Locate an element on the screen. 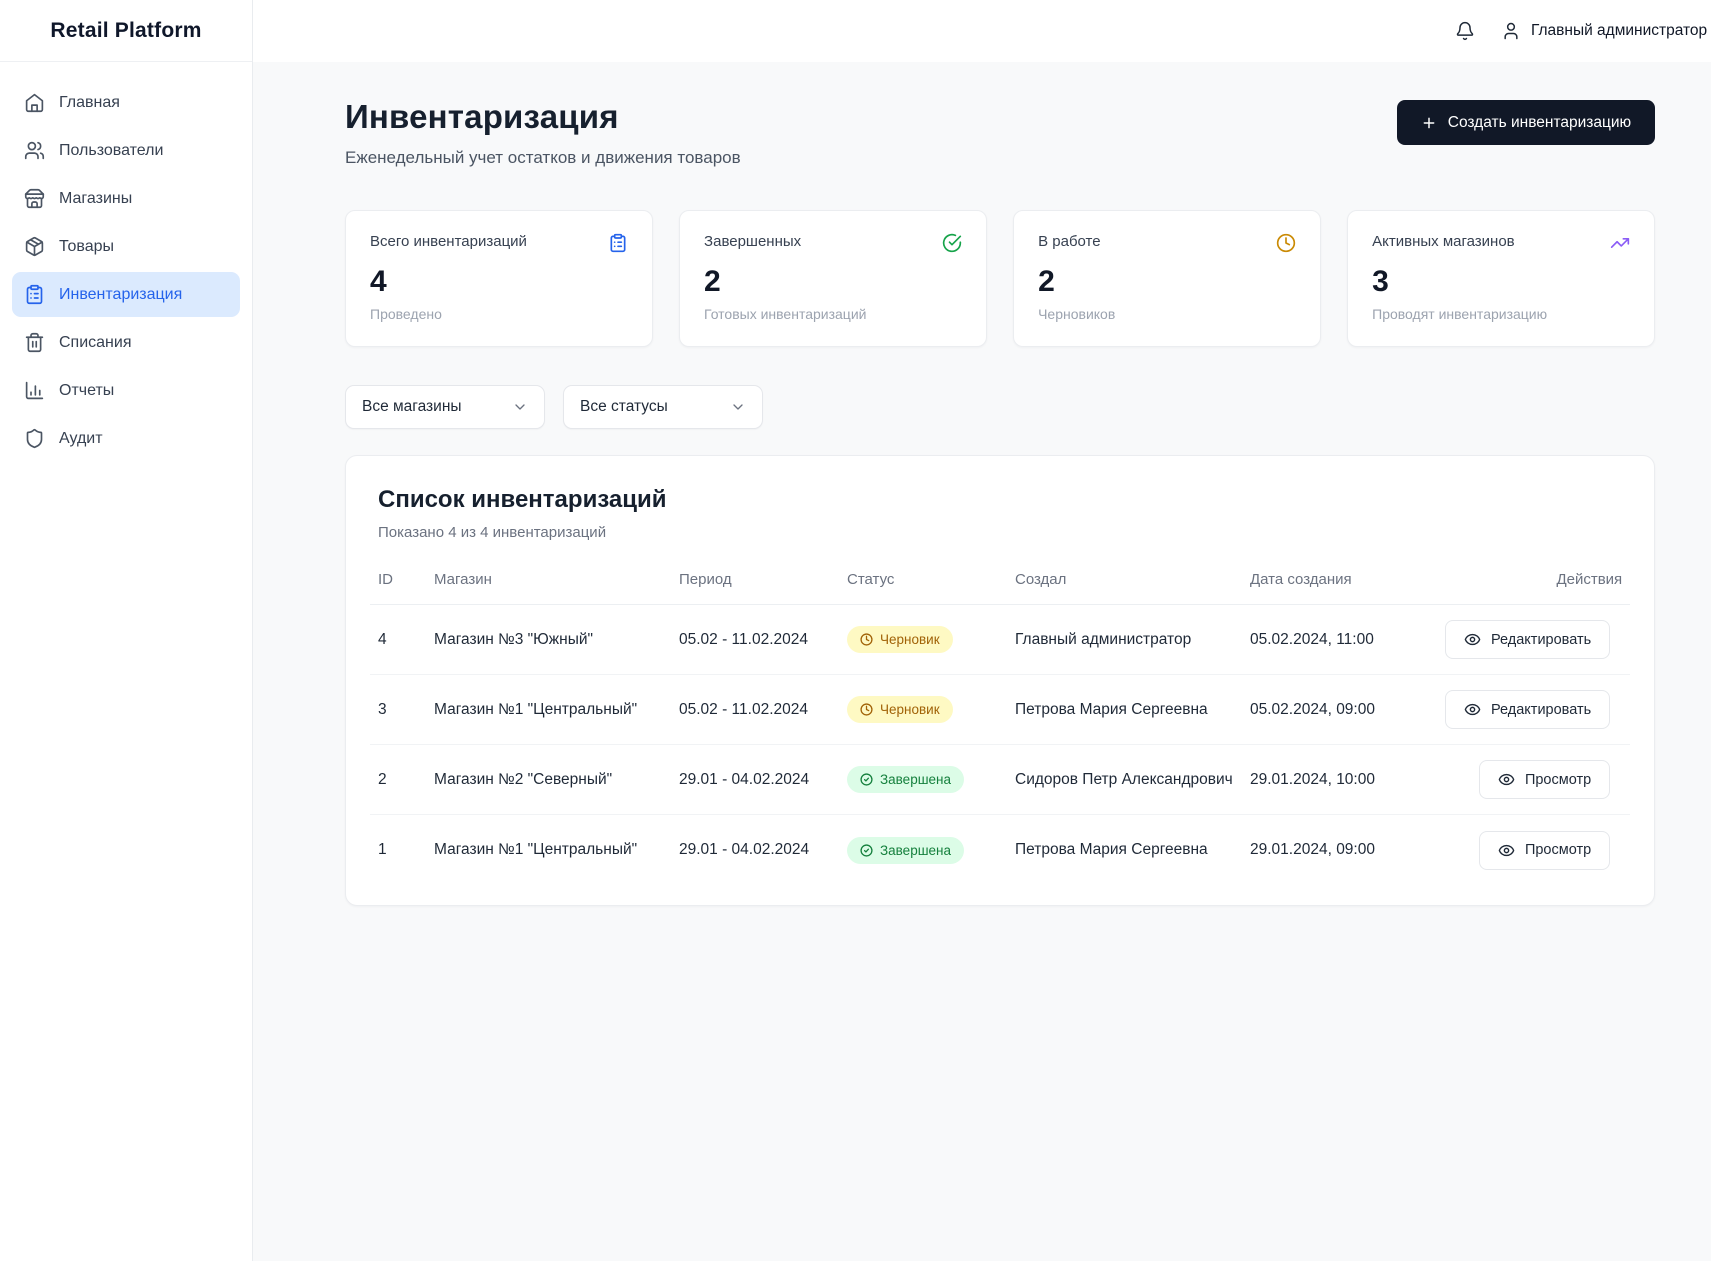 This screenshot has height=1261, width=1711. sidebar-item-stores: Магазины is located at coordinates (126, 198).